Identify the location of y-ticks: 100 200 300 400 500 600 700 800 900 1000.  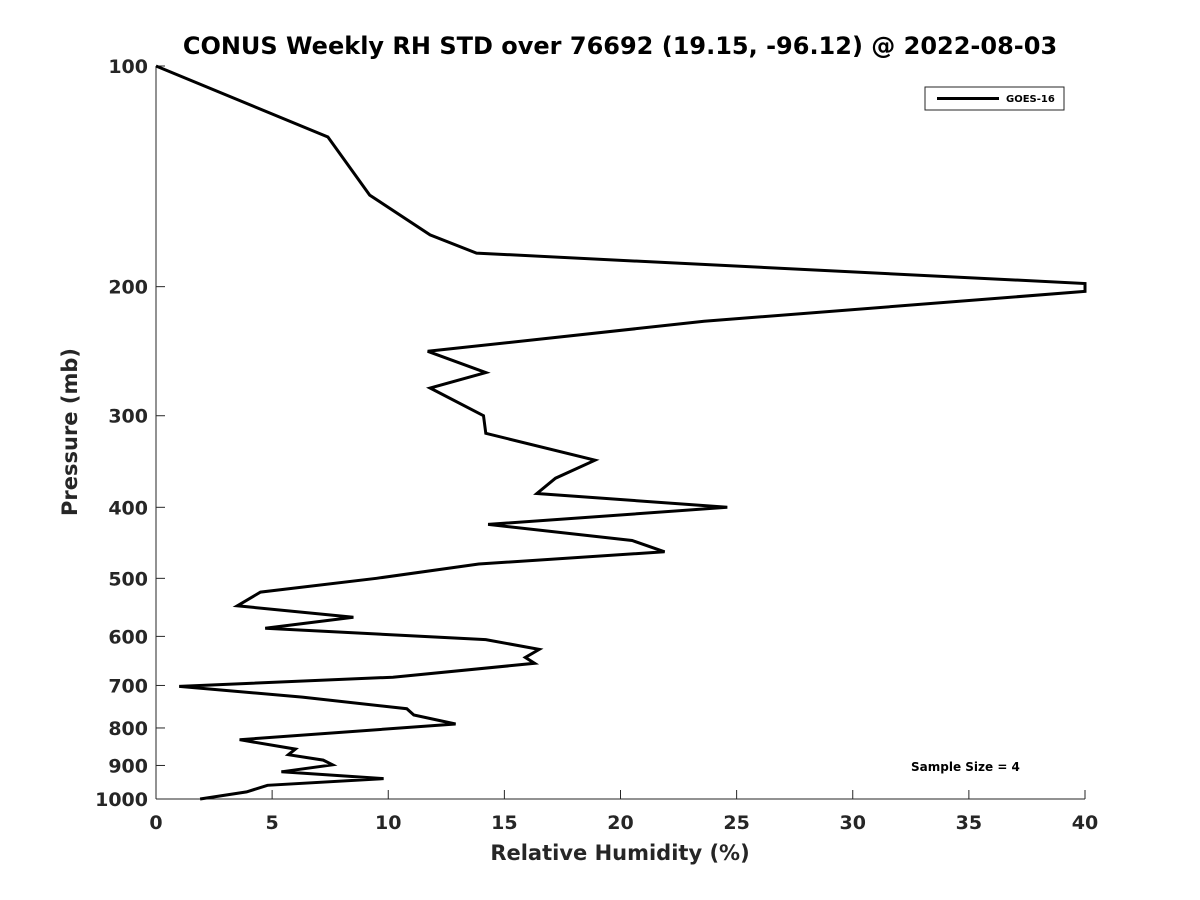
(130, 433).